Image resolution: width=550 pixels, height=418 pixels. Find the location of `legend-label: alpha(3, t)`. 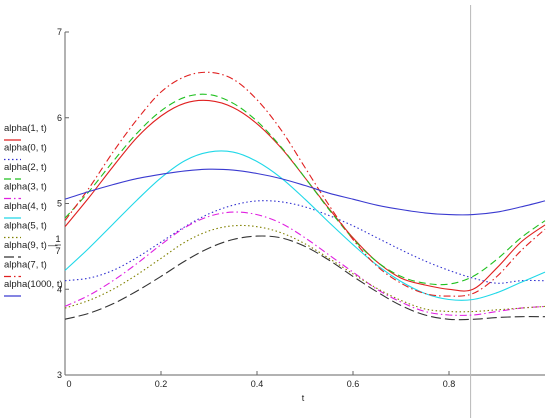

legend-label: alpha(3, t) is located at coordinates (25, 187).